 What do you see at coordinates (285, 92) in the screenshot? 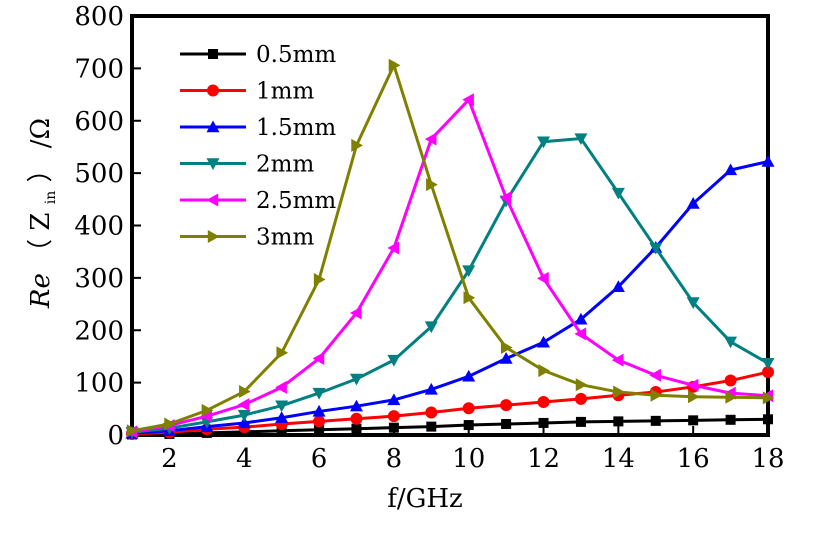
I see `legend-label: 1mm` at bounding box center [285, 92].